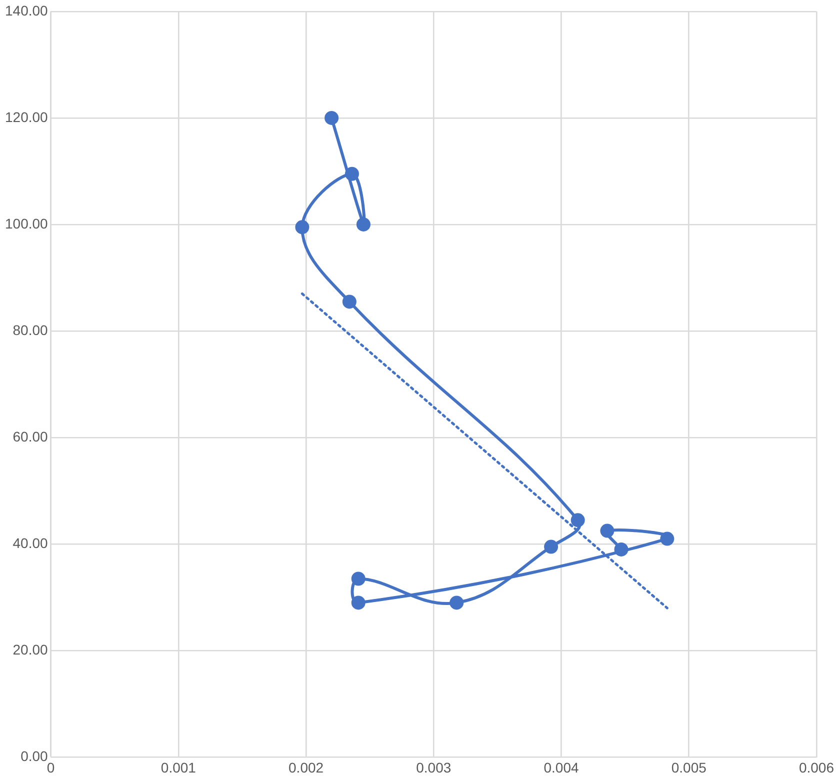  What do you see at coordinates (178, 767) in the screenshot?
I see `x-tick-label: 0.001` at bounding box center [178, 767].